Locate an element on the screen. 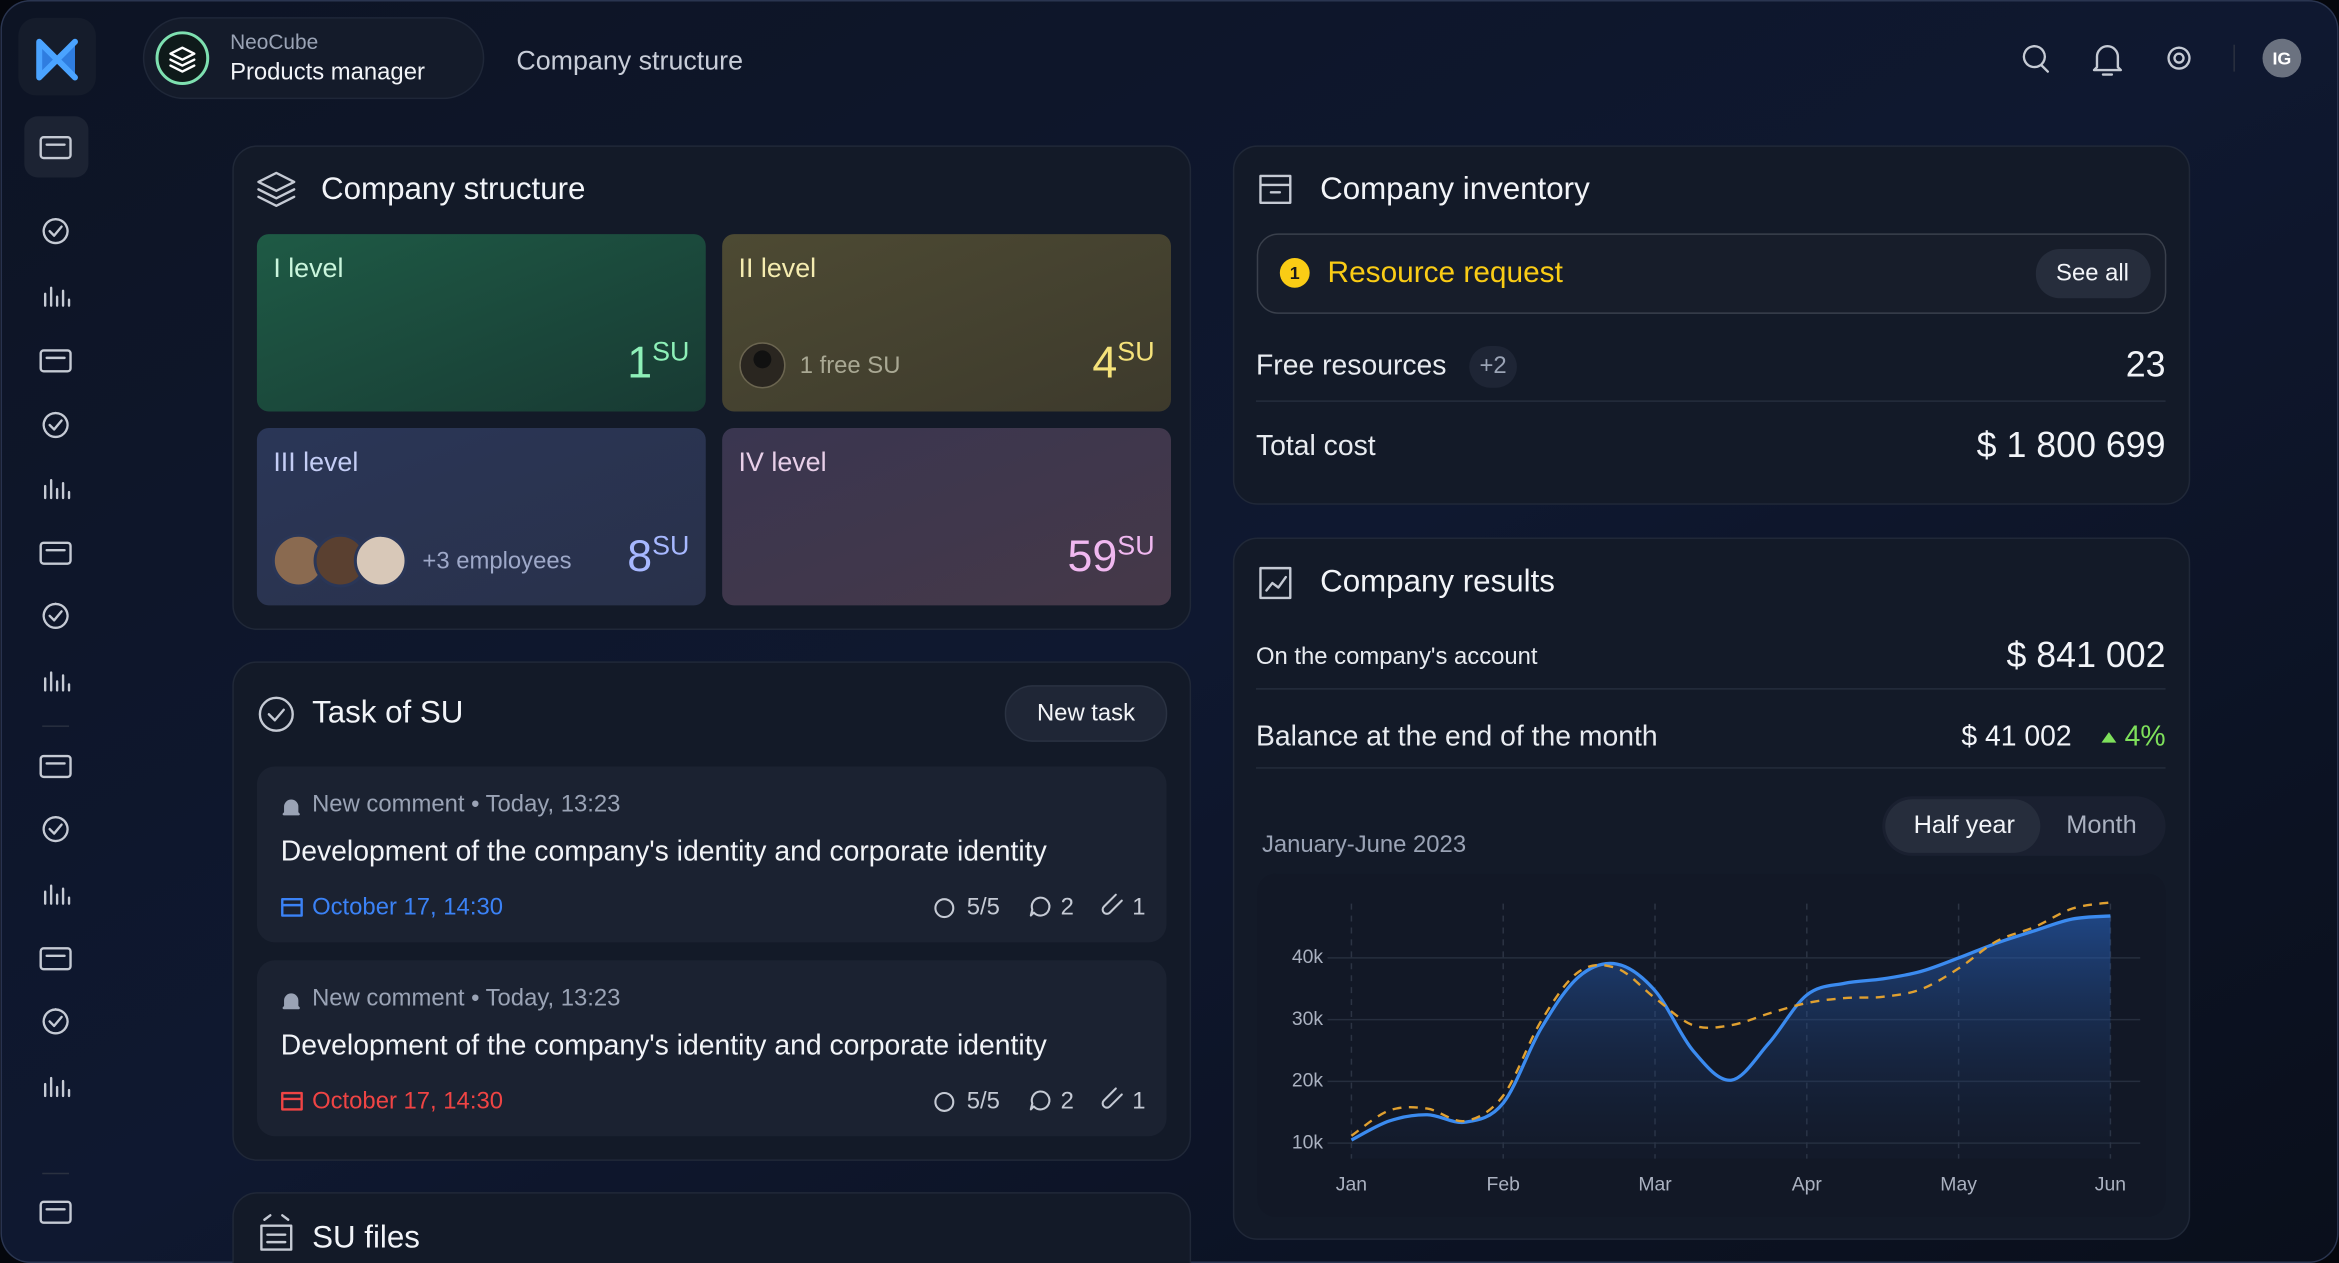 This screenshot has height=1263, width=2339. task-icon is located at coordinates (276, 714).